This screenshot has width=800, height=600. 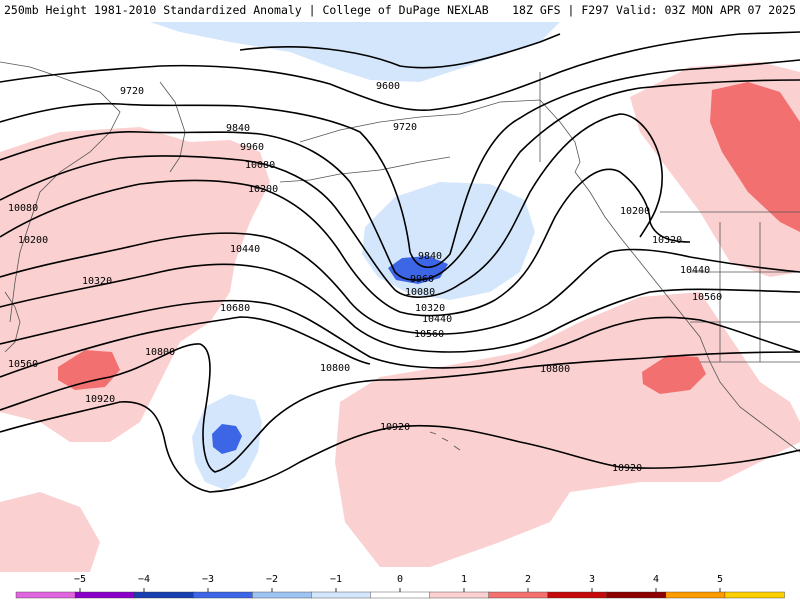 I want to click on state-borders, so click(x=745, y=292).